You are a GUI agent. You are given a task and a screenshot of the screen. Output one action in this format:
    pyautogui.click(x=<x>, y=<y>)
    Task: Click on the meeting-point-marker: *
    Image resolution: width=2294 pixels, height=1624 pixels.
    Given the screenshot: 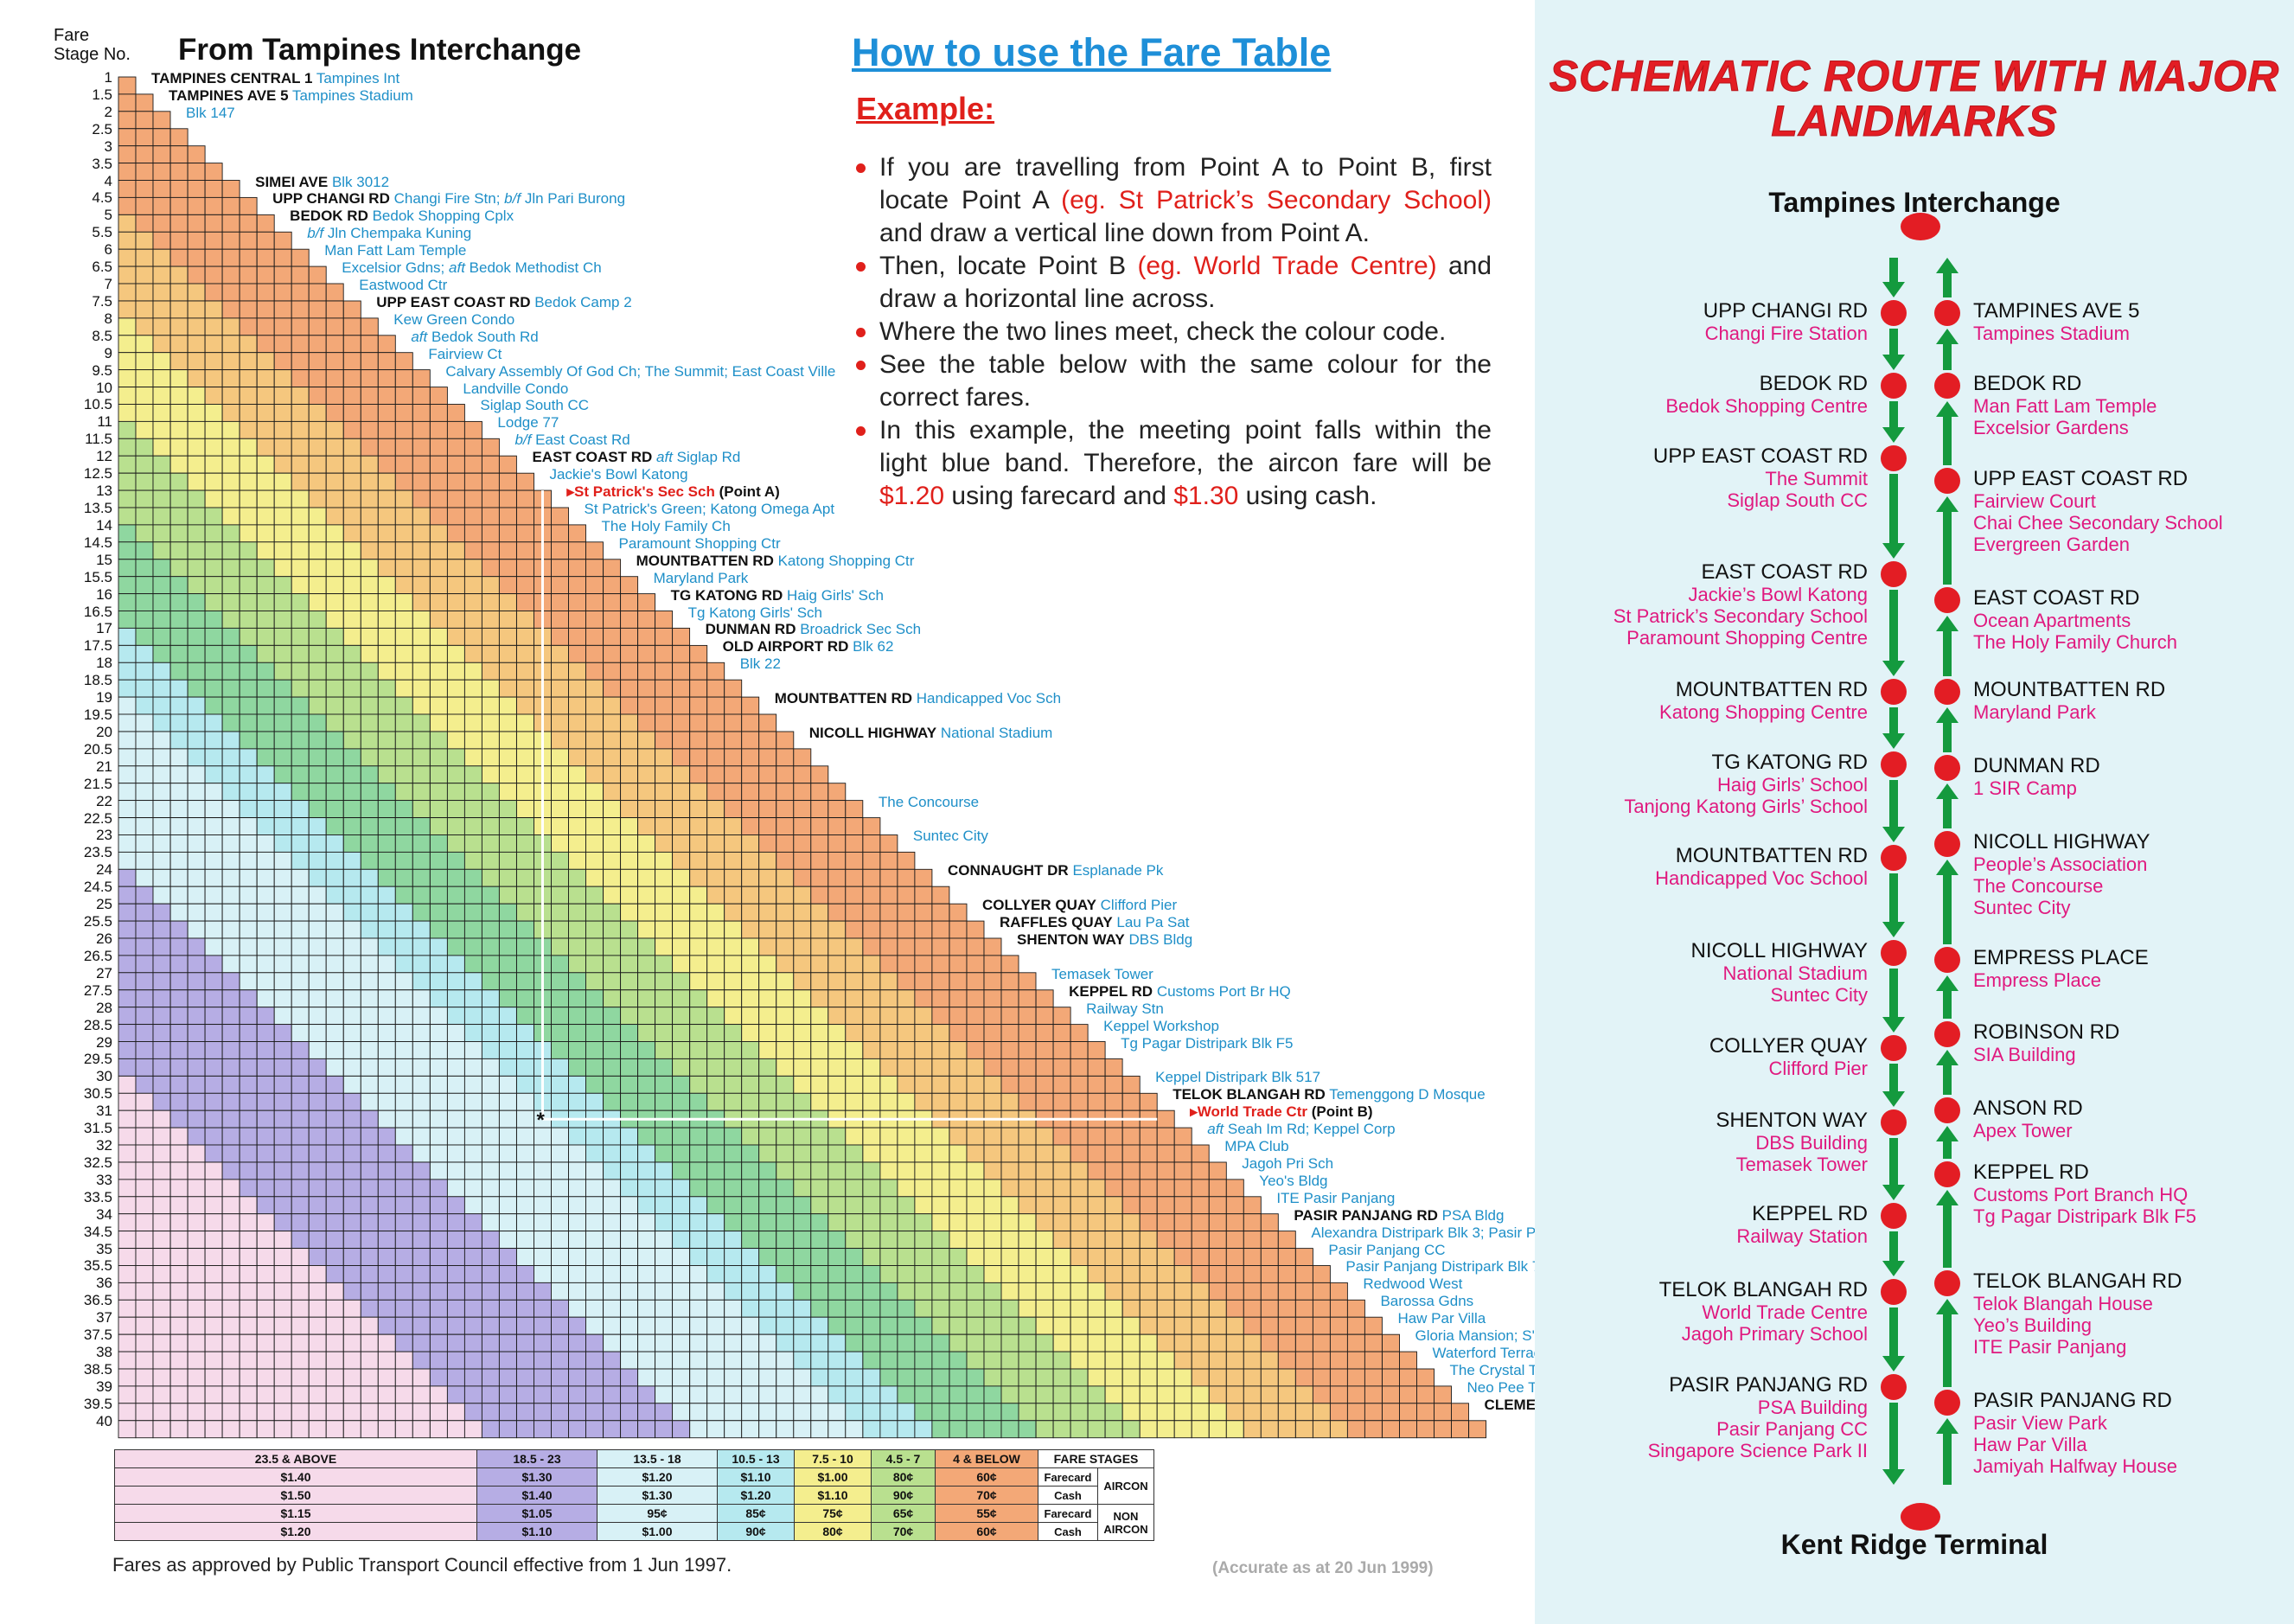 What is the action you would take?
    pyautogui.click(x=540, y=1120)
    